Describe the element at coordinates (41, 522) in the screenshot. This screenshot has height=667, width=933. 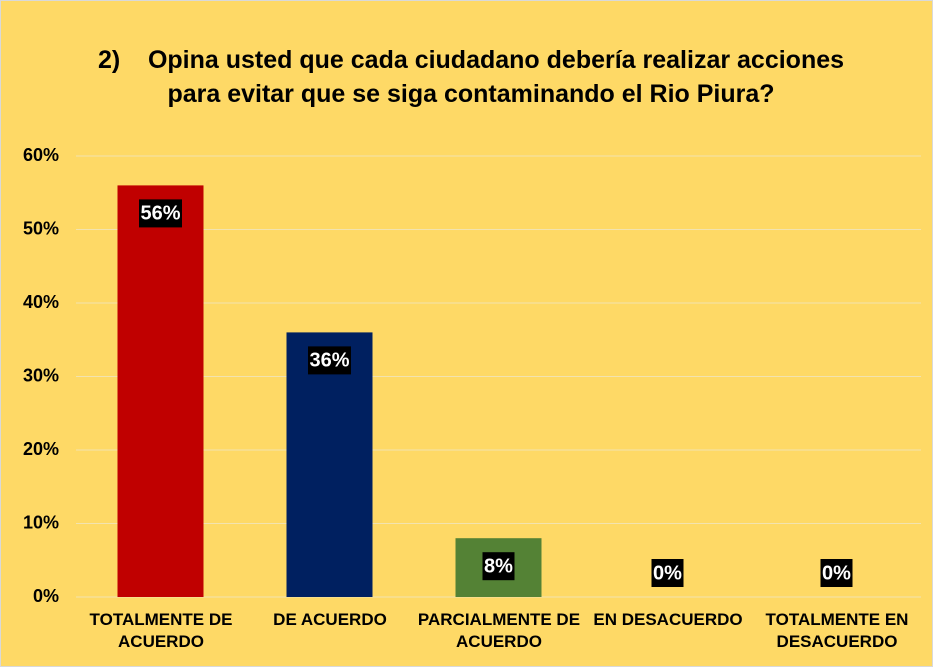
I see `y-tick-label: 10%` at that location.